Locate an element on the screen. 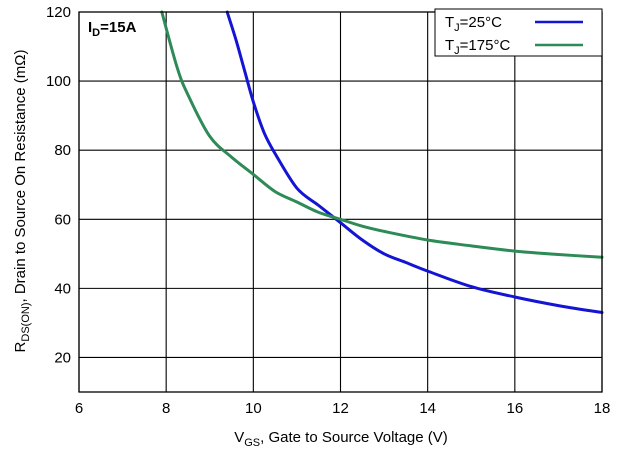 This screenshot has width=626, height=451. y-tick-label: 100 is located at coordinates (58, 81).